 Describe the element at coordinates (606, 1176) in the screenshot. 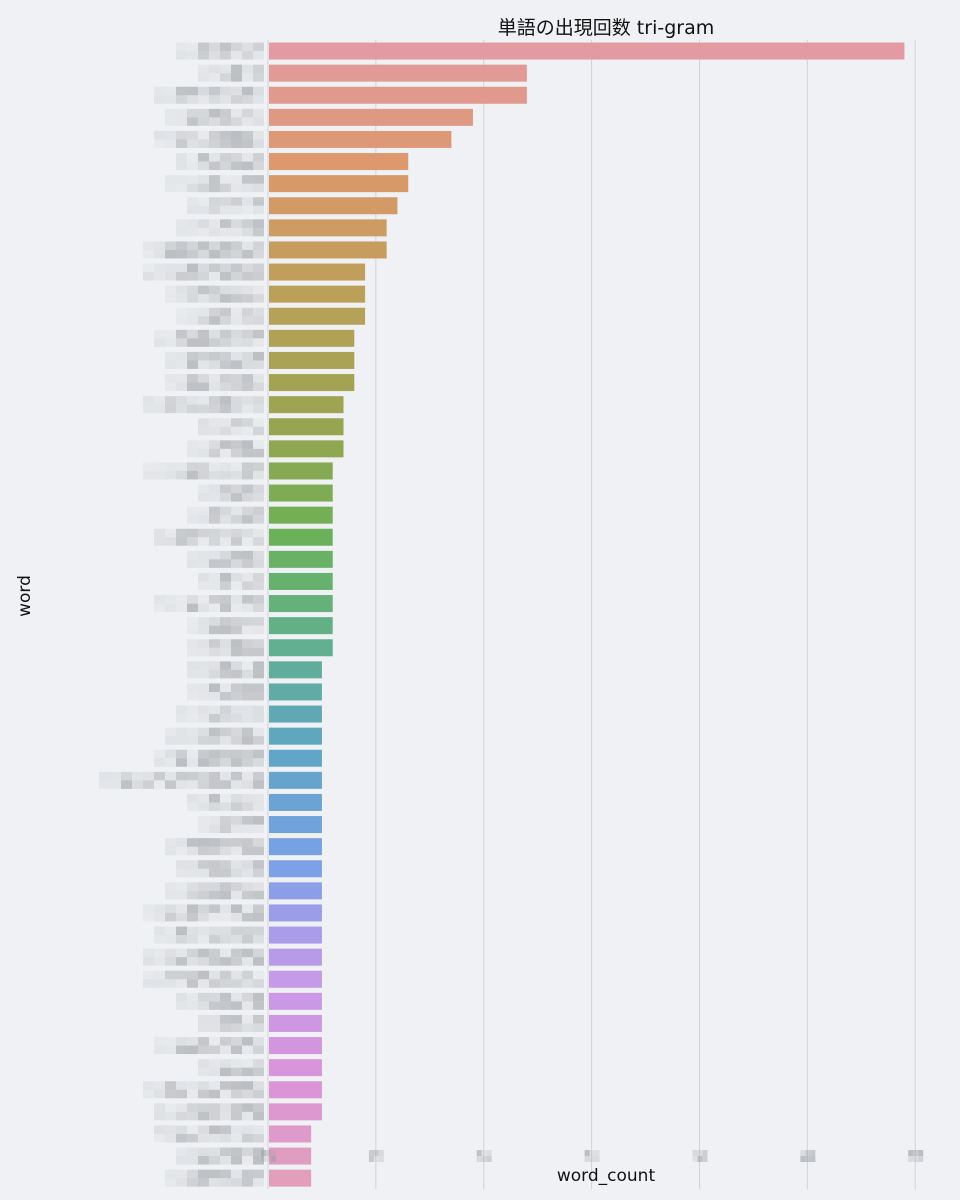

I see `x-axis-label: word_count` at that location.